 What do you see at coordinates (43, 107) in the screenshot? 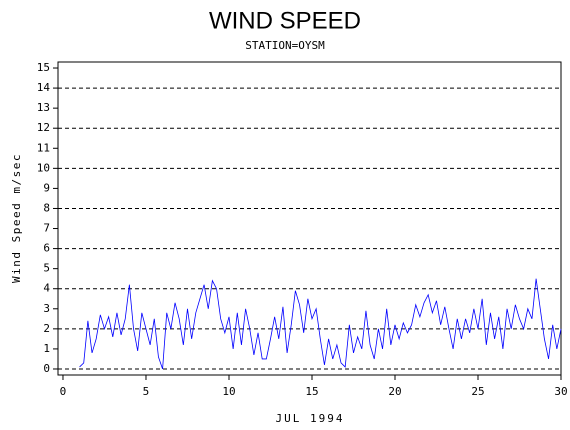
I see `y-tick-label: 13` at bounding box center [43, 107].